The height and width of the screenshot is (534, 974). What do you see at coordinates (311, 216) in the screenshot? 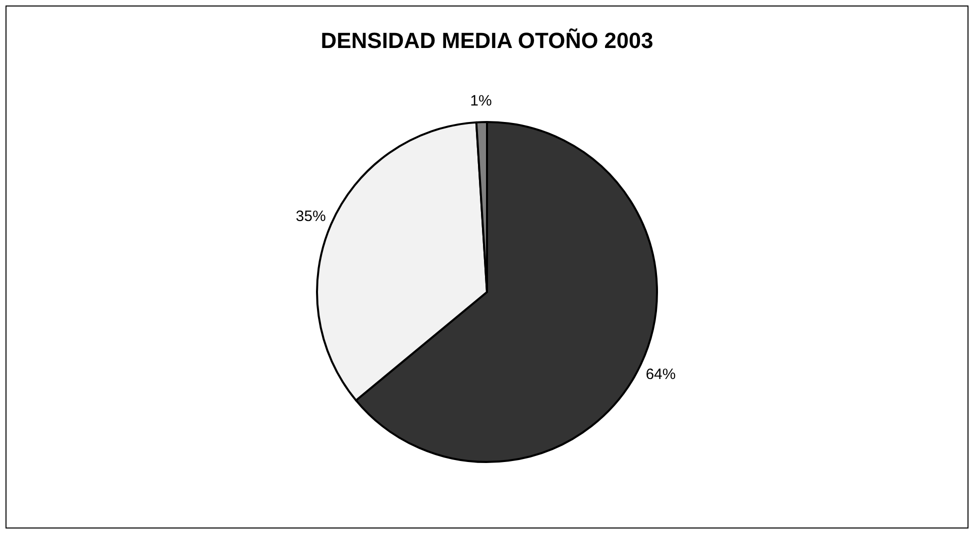
I see `data-label: 35%` at bounding box center [311, 216].